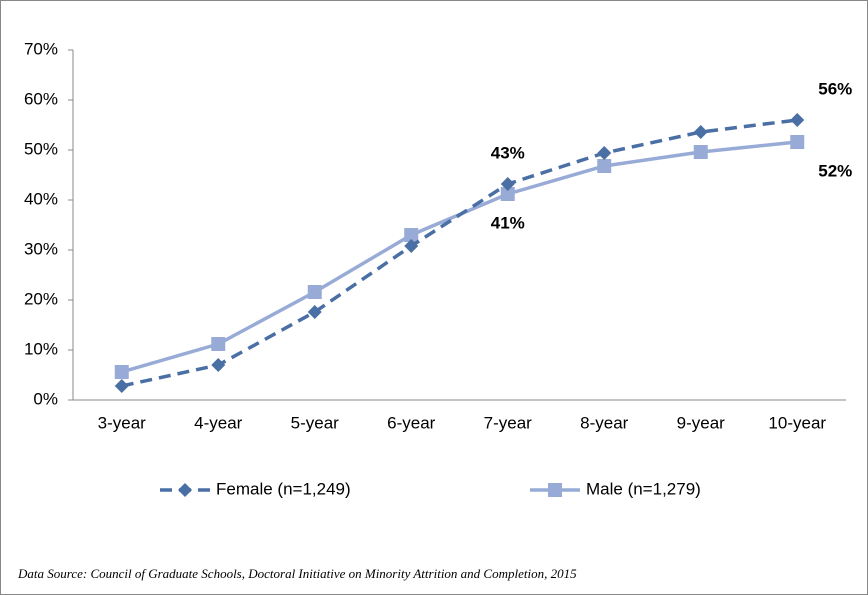  What do you see at coordinates (797, 422) in the screenshot?
I see `x-tick-label: 10-year` at bounding box center [797, 422].